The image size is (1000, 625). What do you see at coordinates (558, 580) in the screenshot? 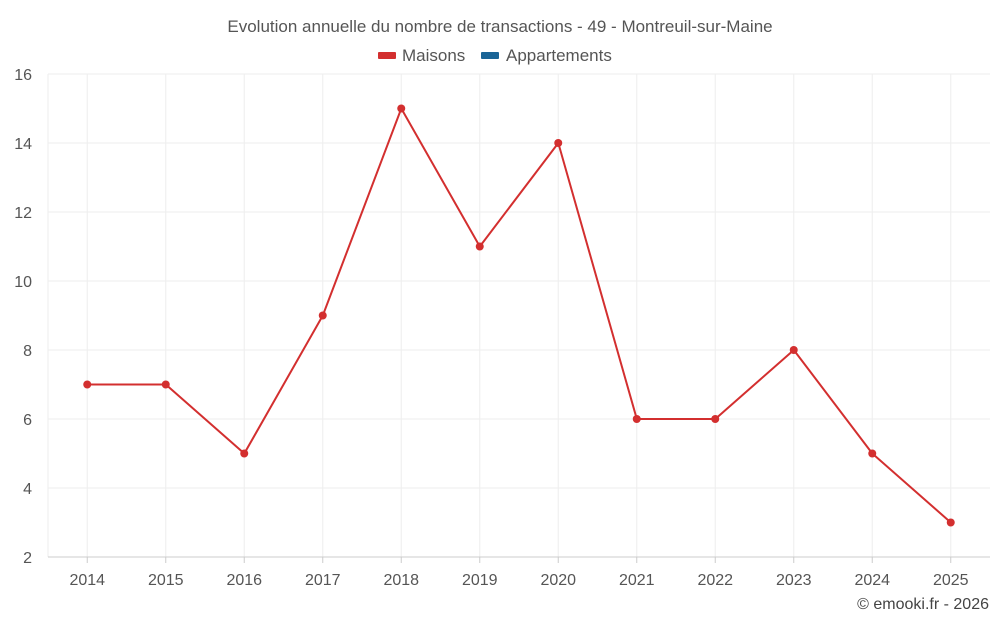
I see `x-tick-label: 2020` at bounding box center [558, 580].